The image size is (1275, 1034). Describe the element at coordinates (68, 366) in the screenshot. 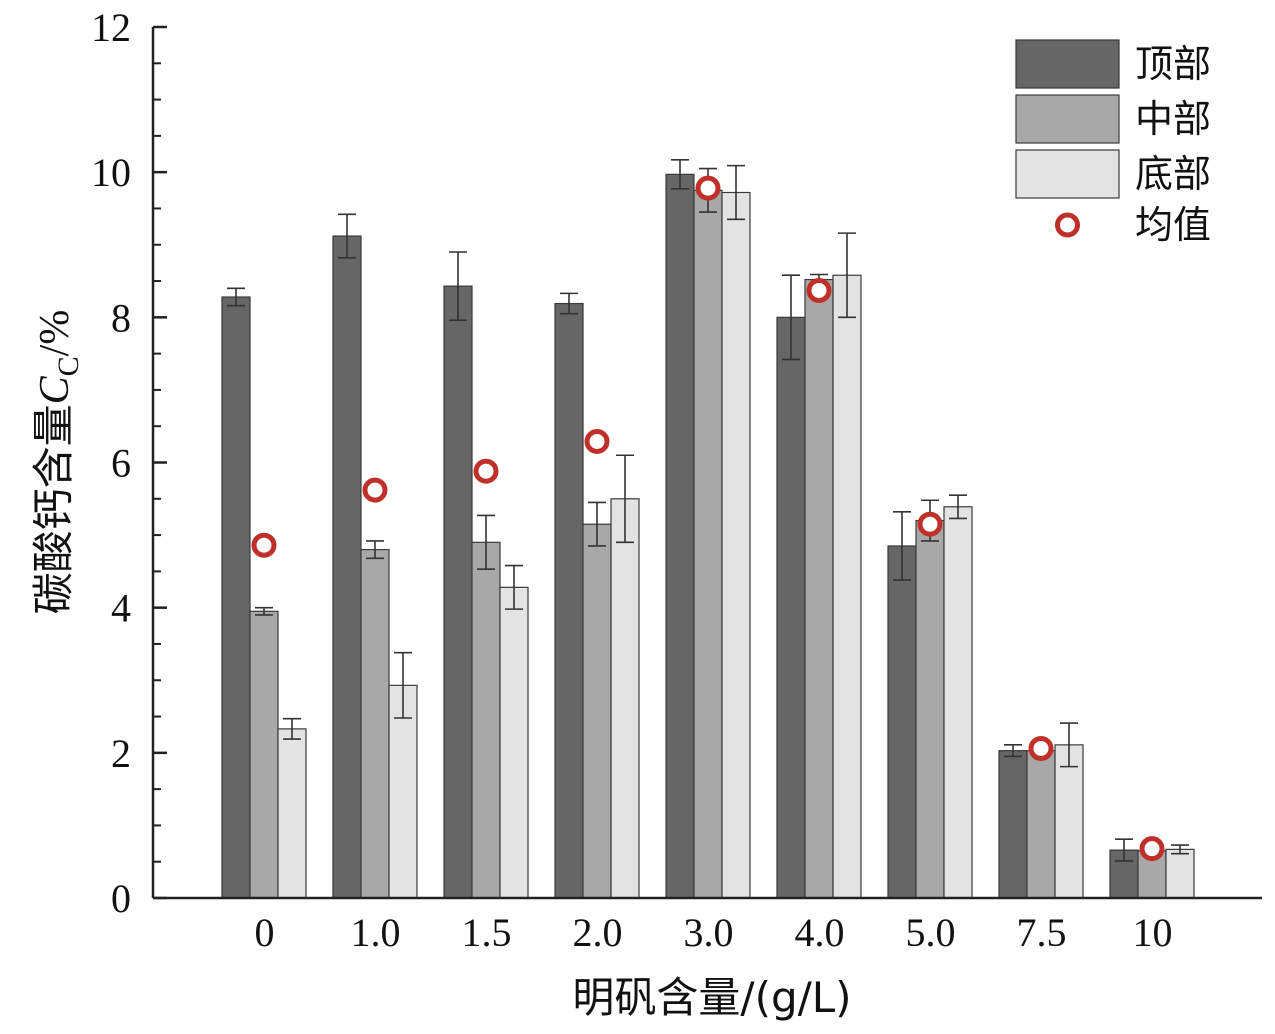

I see `y-axis-title-subscript: C` at that location.